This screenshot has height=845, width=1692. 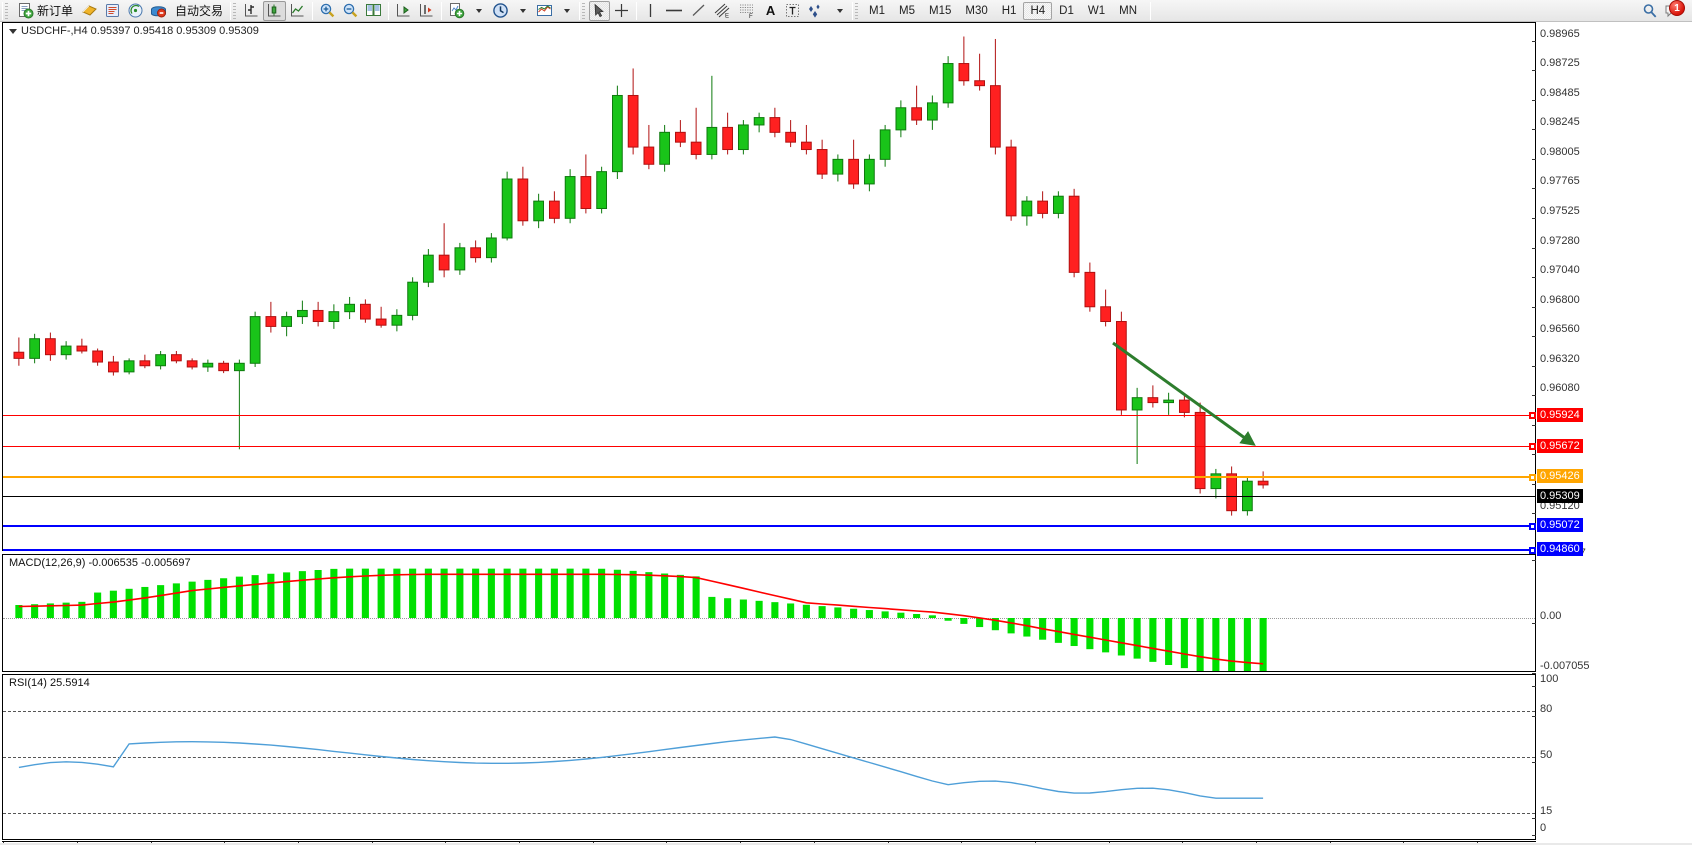 What do you see at coordinates (251, 11) in the screenshot?
I see `bar-chart-button` at bounding box center [251, 11].